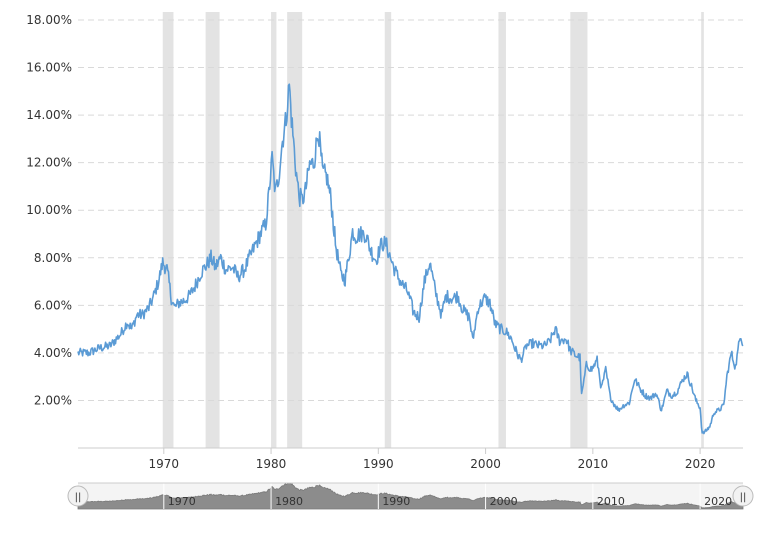  Describe the element at coordinates (53, 258) in the screenshot. I see `y-tick-label: 8.00%` at that location.